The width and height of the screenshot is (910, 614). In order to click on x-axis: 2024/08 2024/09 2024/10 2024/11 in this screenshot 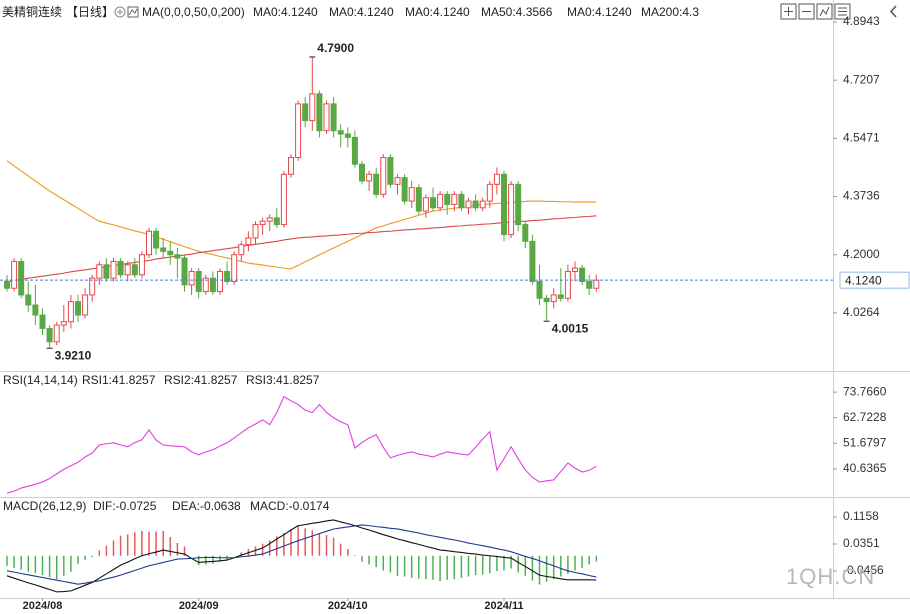, I will do `click(273, 605)`.